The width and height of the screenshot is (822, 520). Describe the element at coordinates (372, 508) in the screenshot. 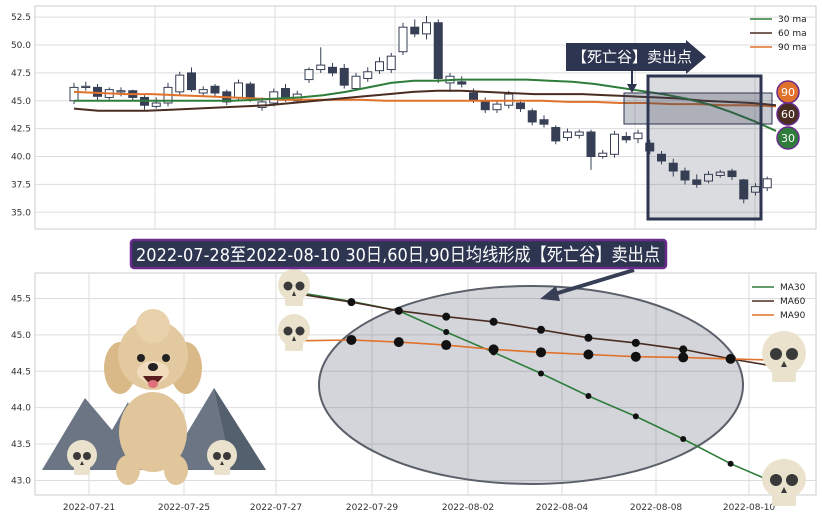

I see `bottom-x-tick-label: 2022-07-29` at that location.